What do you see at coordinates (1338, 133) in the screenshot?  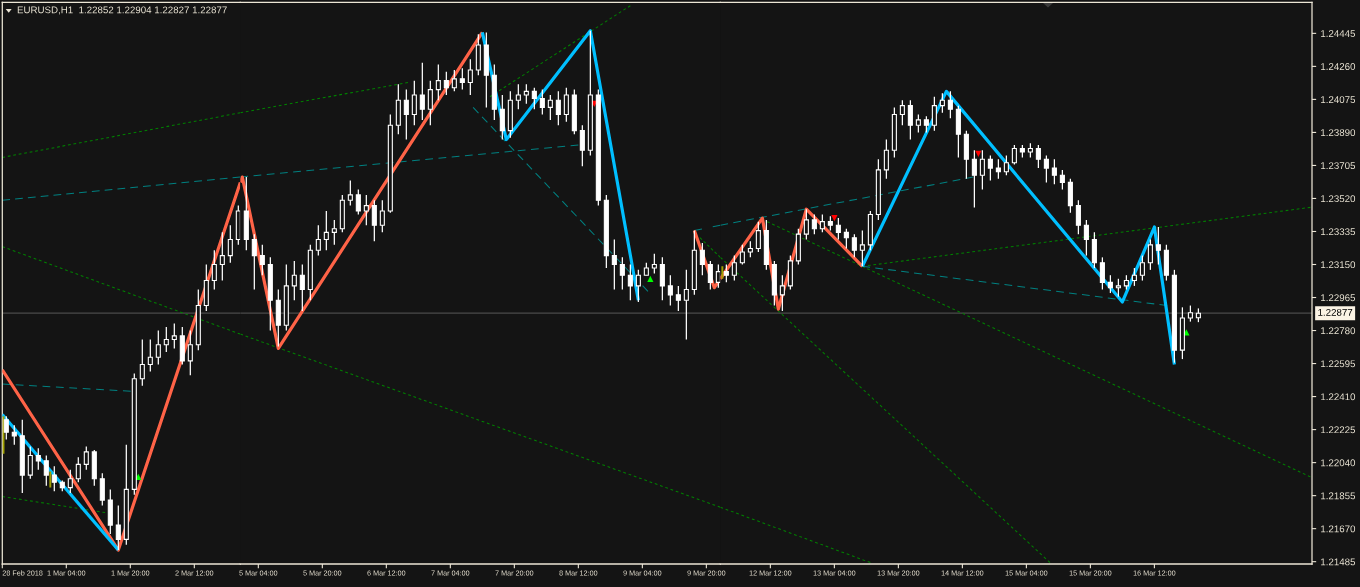 I see `y-tick-label: 1.23890` at bounding box center [1338, 133].